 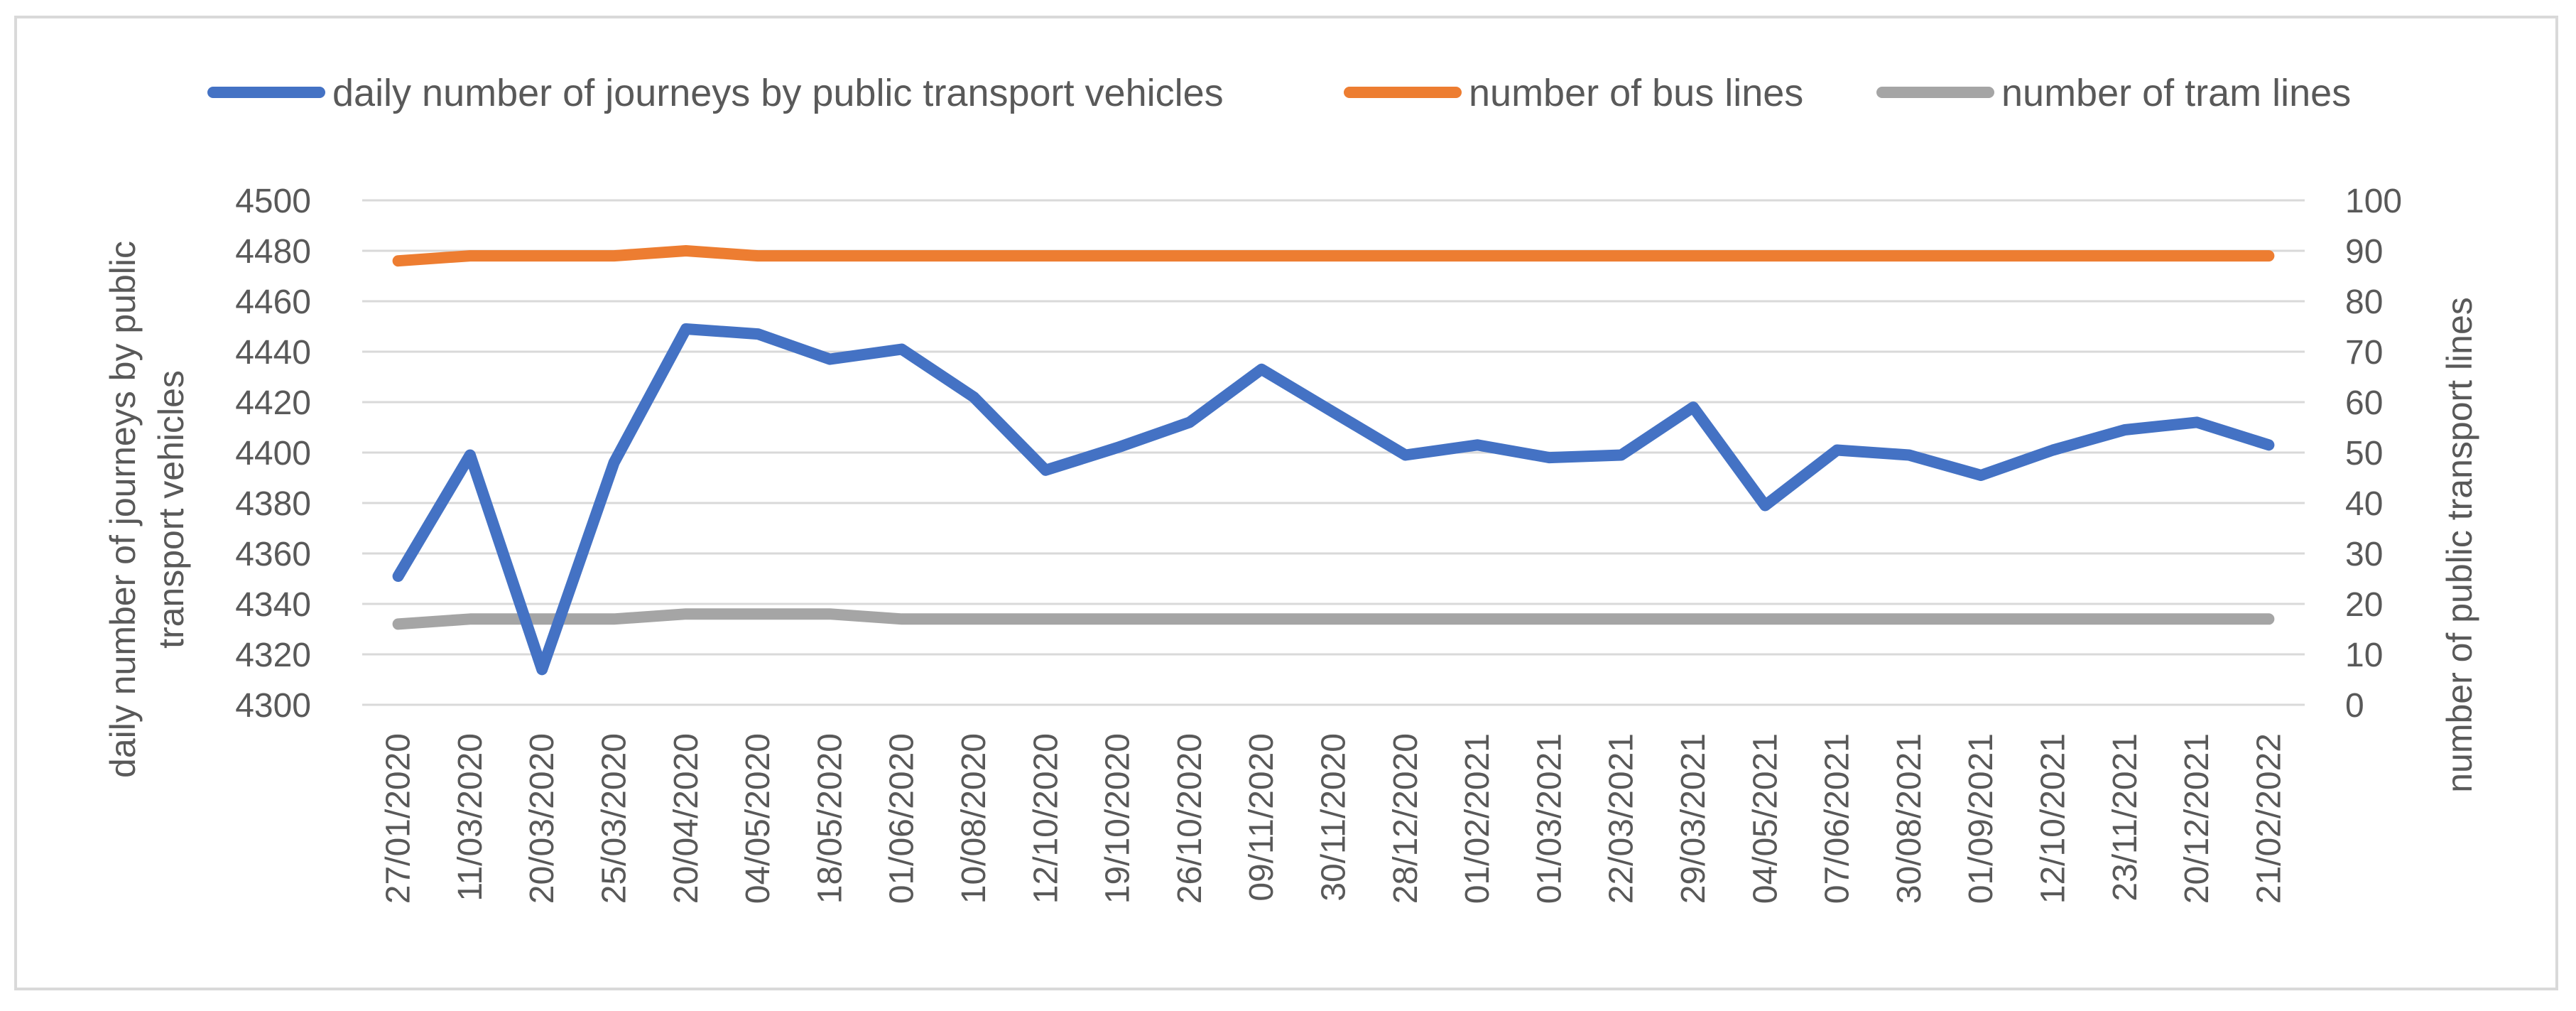 What do you see at coordinates (1478, 818) in the screenshot?
I see `x-tick-label: 01/02/2021` at bounding box center [1478, 818].